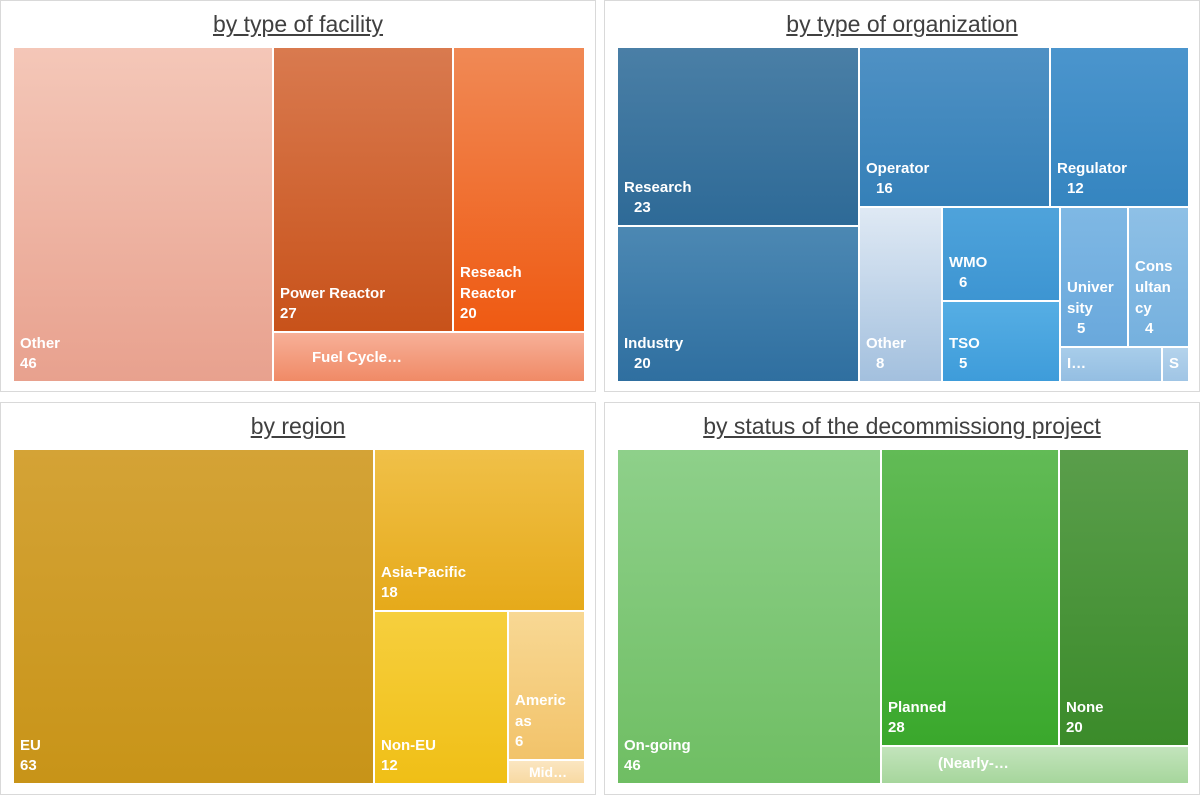 This screenshot has width=1200, height=795. Describe the element at coordinates (1154, 287) in the screenshot. I see `tile-label: Cons ultan cy` at that location.